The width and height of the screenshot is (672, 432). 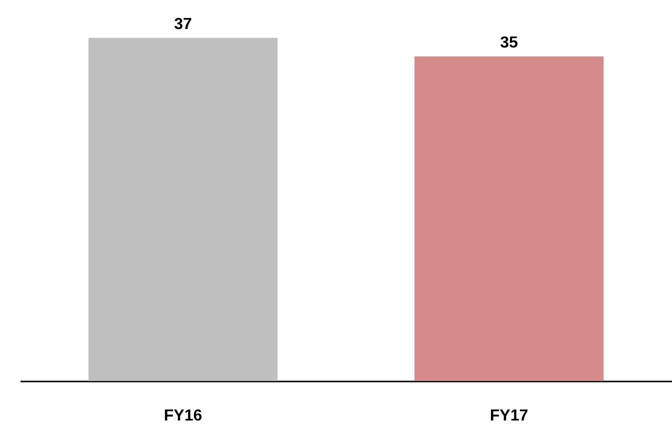 I want to click on x-tick-label: FY16, so click(x=183, y=416).